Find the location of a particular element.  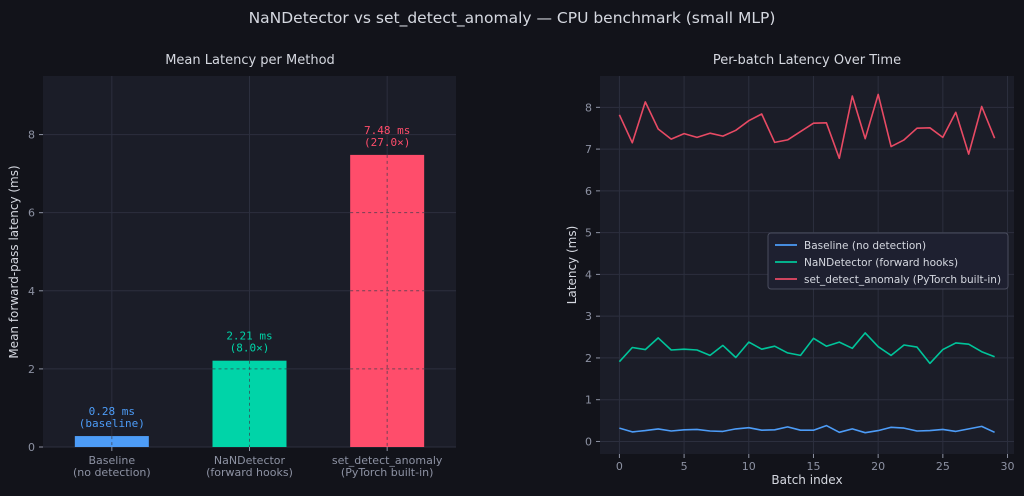

line-chart-x-ticks: 0 5 10 15 20 25 30 is located at coordinates (815, 463).